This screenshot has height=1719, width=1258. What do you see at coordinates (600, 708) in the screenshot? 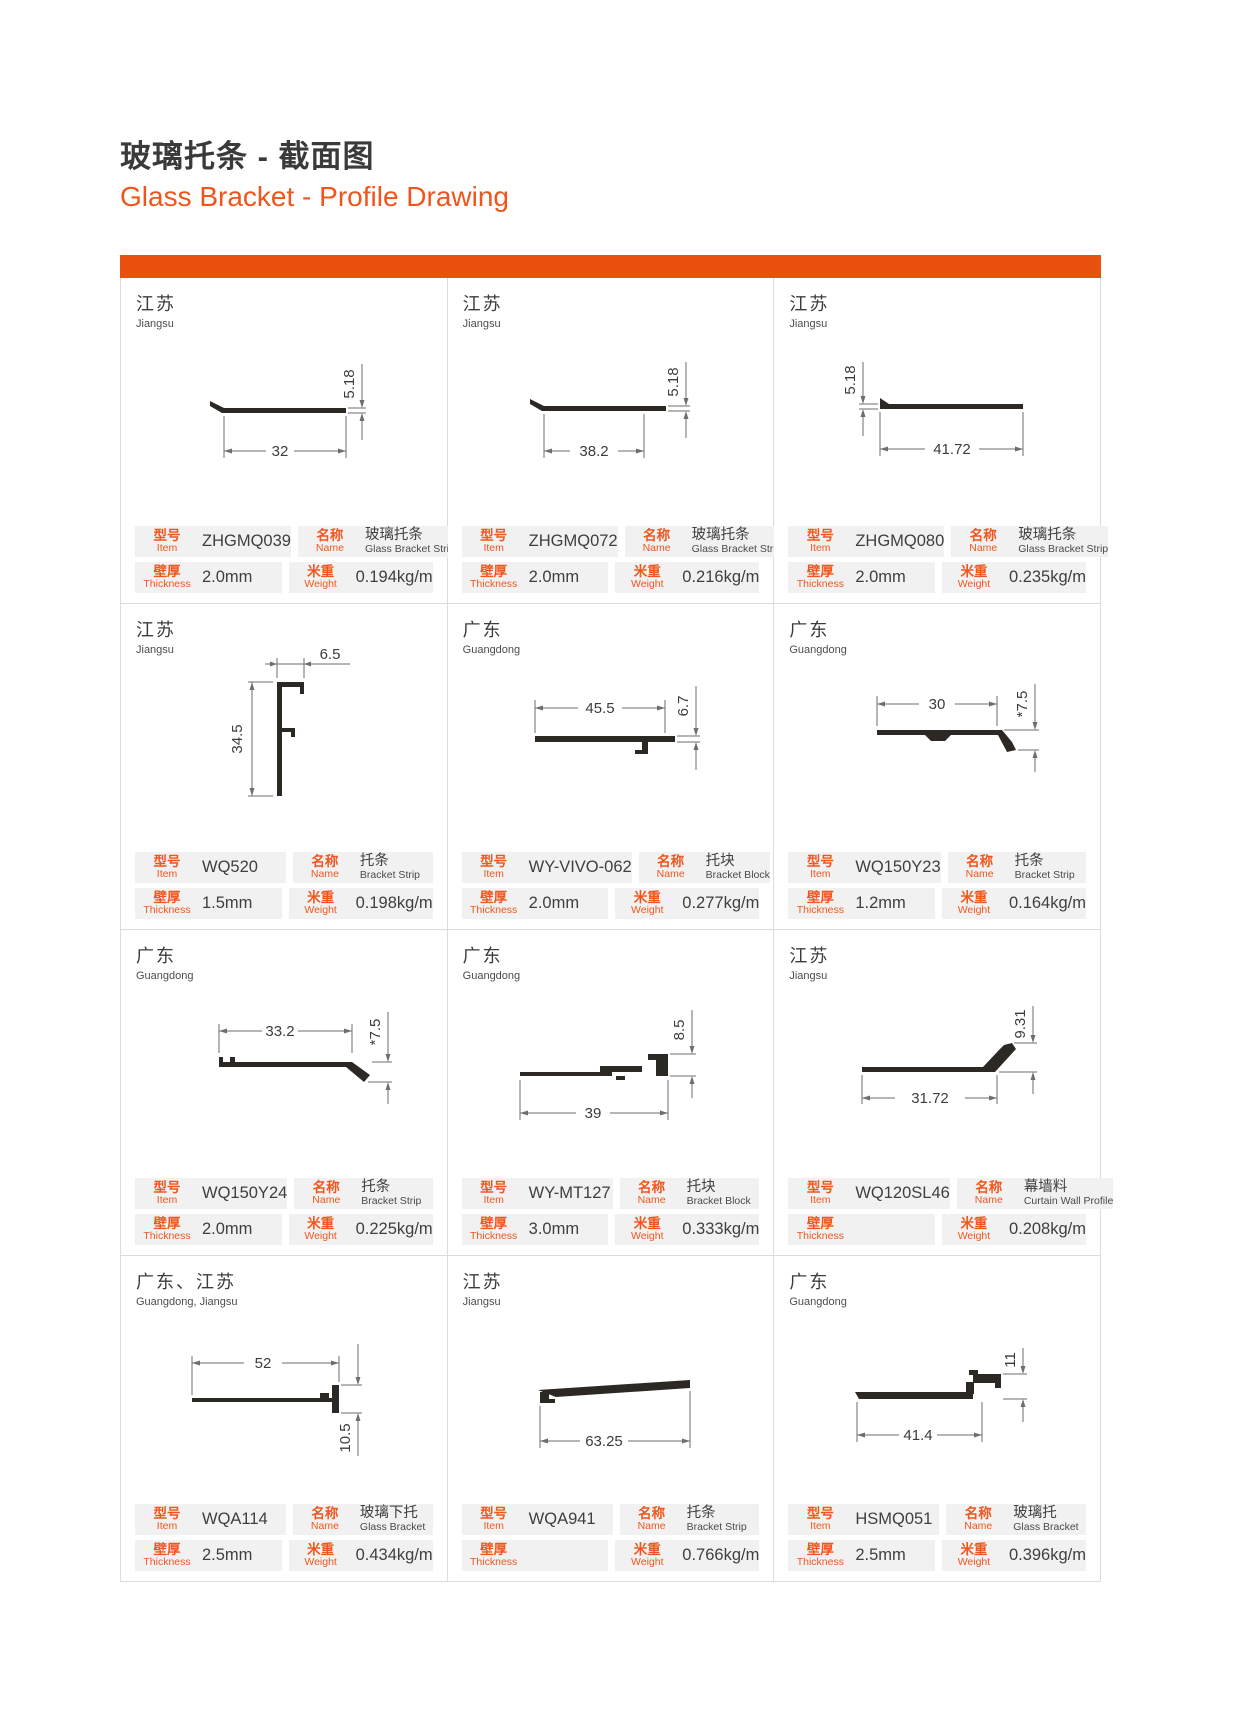
I see `dimension-label: 45.5` at bounding box center [600, 708].